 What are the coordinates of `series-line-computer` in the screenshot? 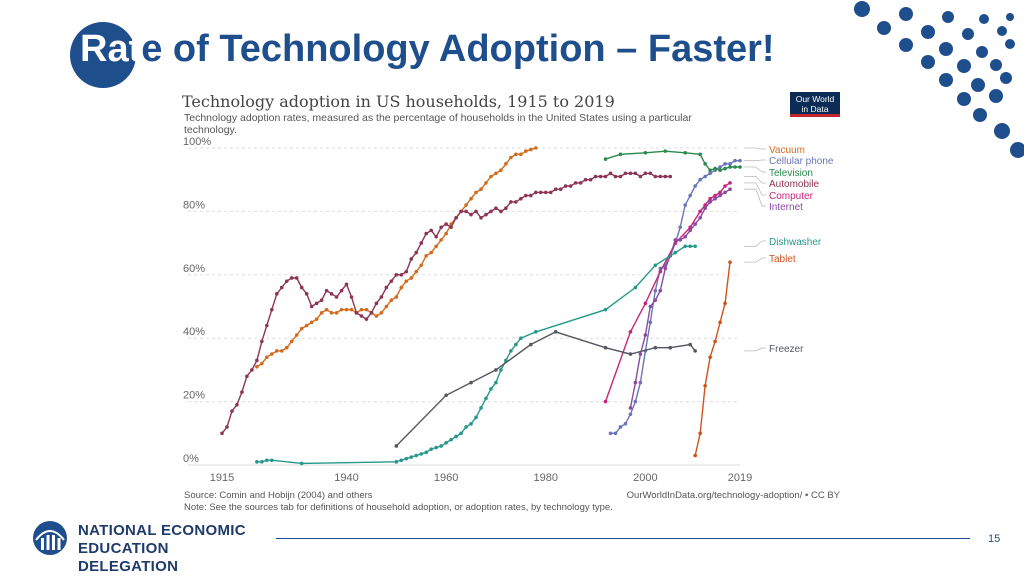 It's located at (667, 292).